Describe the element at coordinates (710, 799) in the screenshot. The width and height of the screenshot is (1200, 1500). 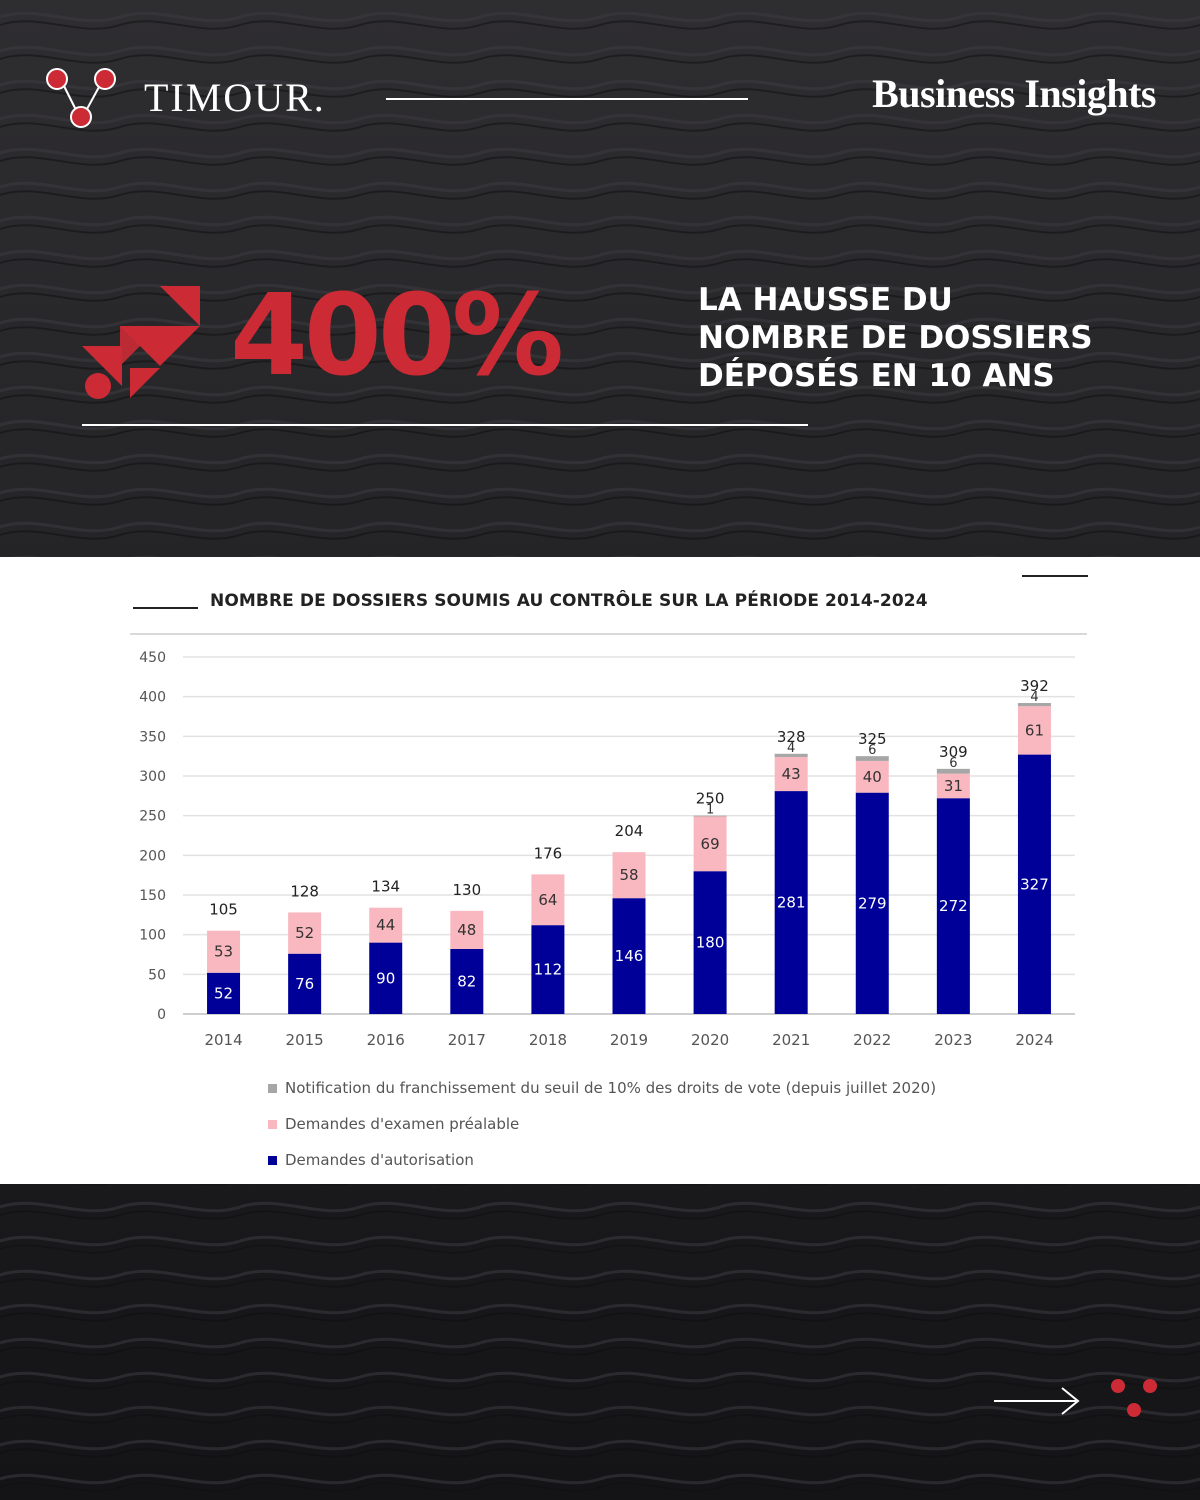
I see `total-label: 250` at that location.